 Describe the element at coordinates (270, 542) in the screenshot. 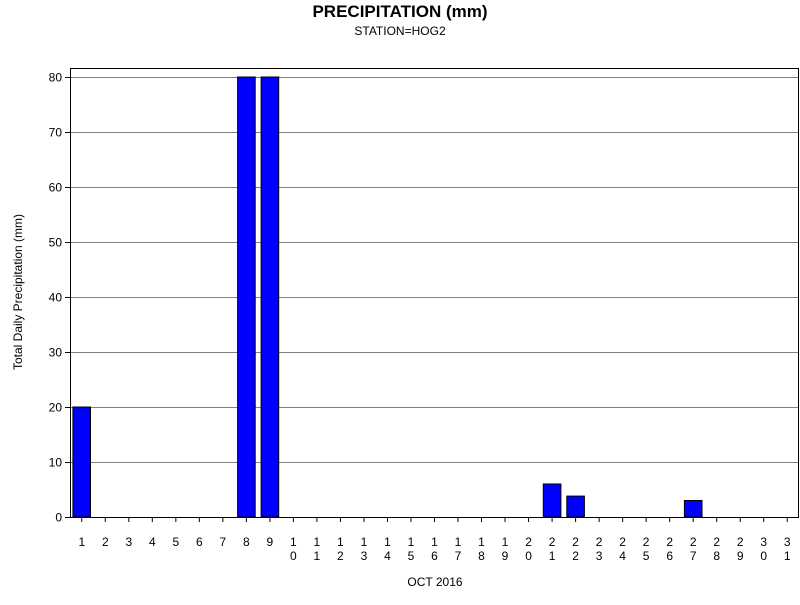

I see `x-tick-label: 9` at that location.